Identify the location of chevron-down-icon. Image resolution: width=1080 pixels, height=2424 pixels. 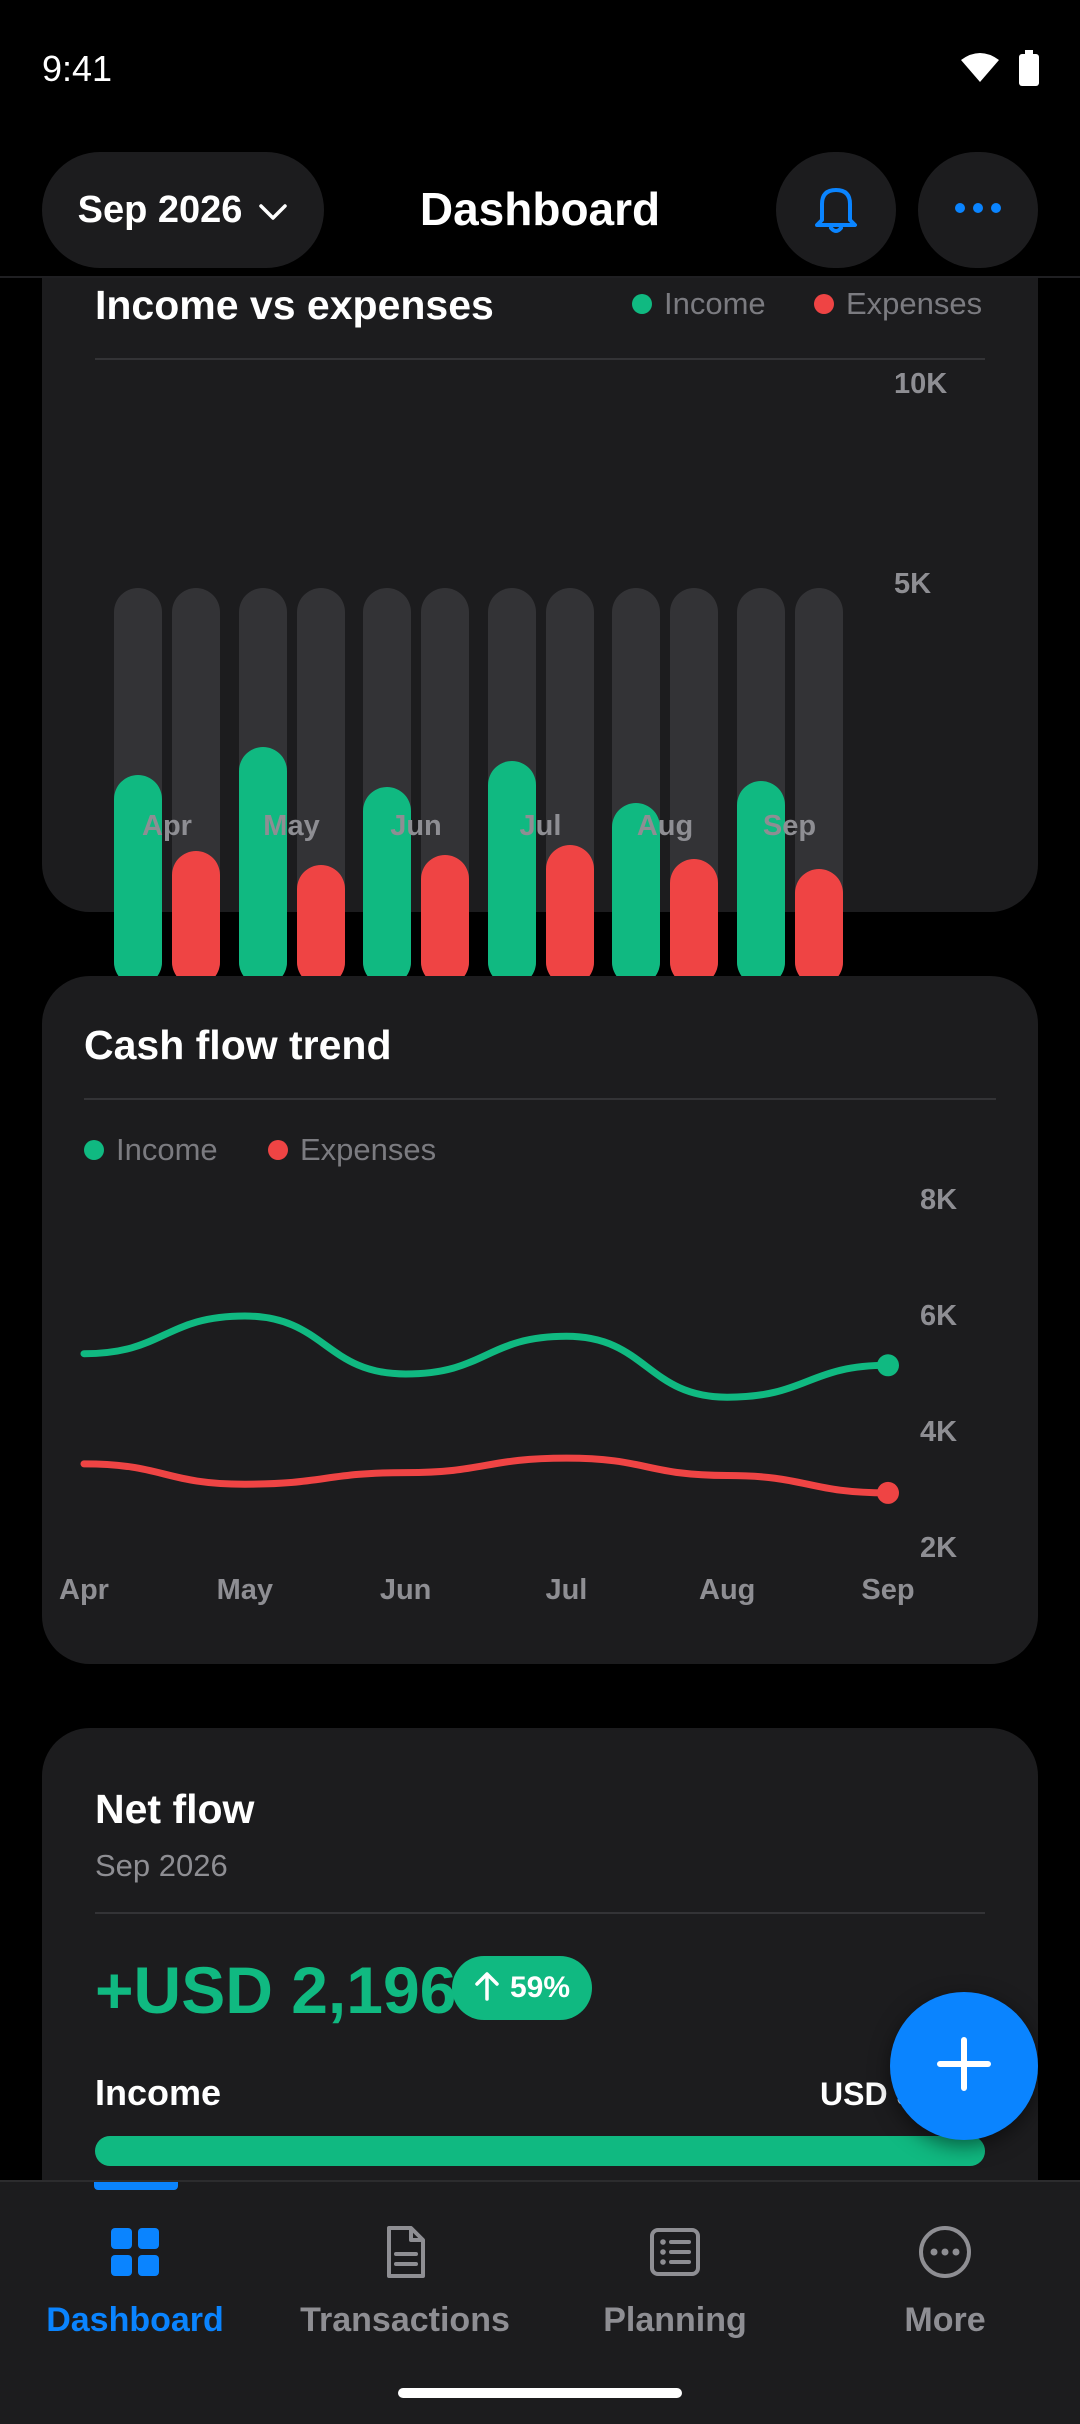
(273, 210).